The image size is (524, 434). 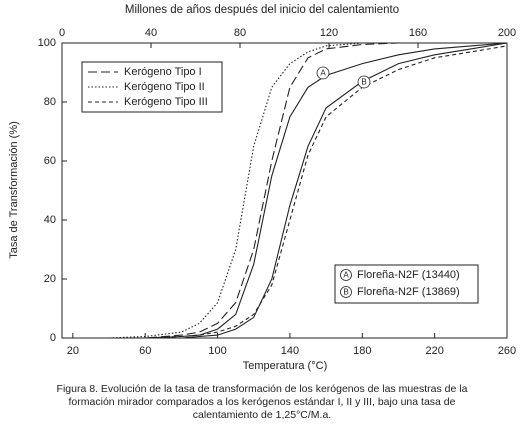 I want to click on x2-tick-label: 160, so click(x=418, y=33).